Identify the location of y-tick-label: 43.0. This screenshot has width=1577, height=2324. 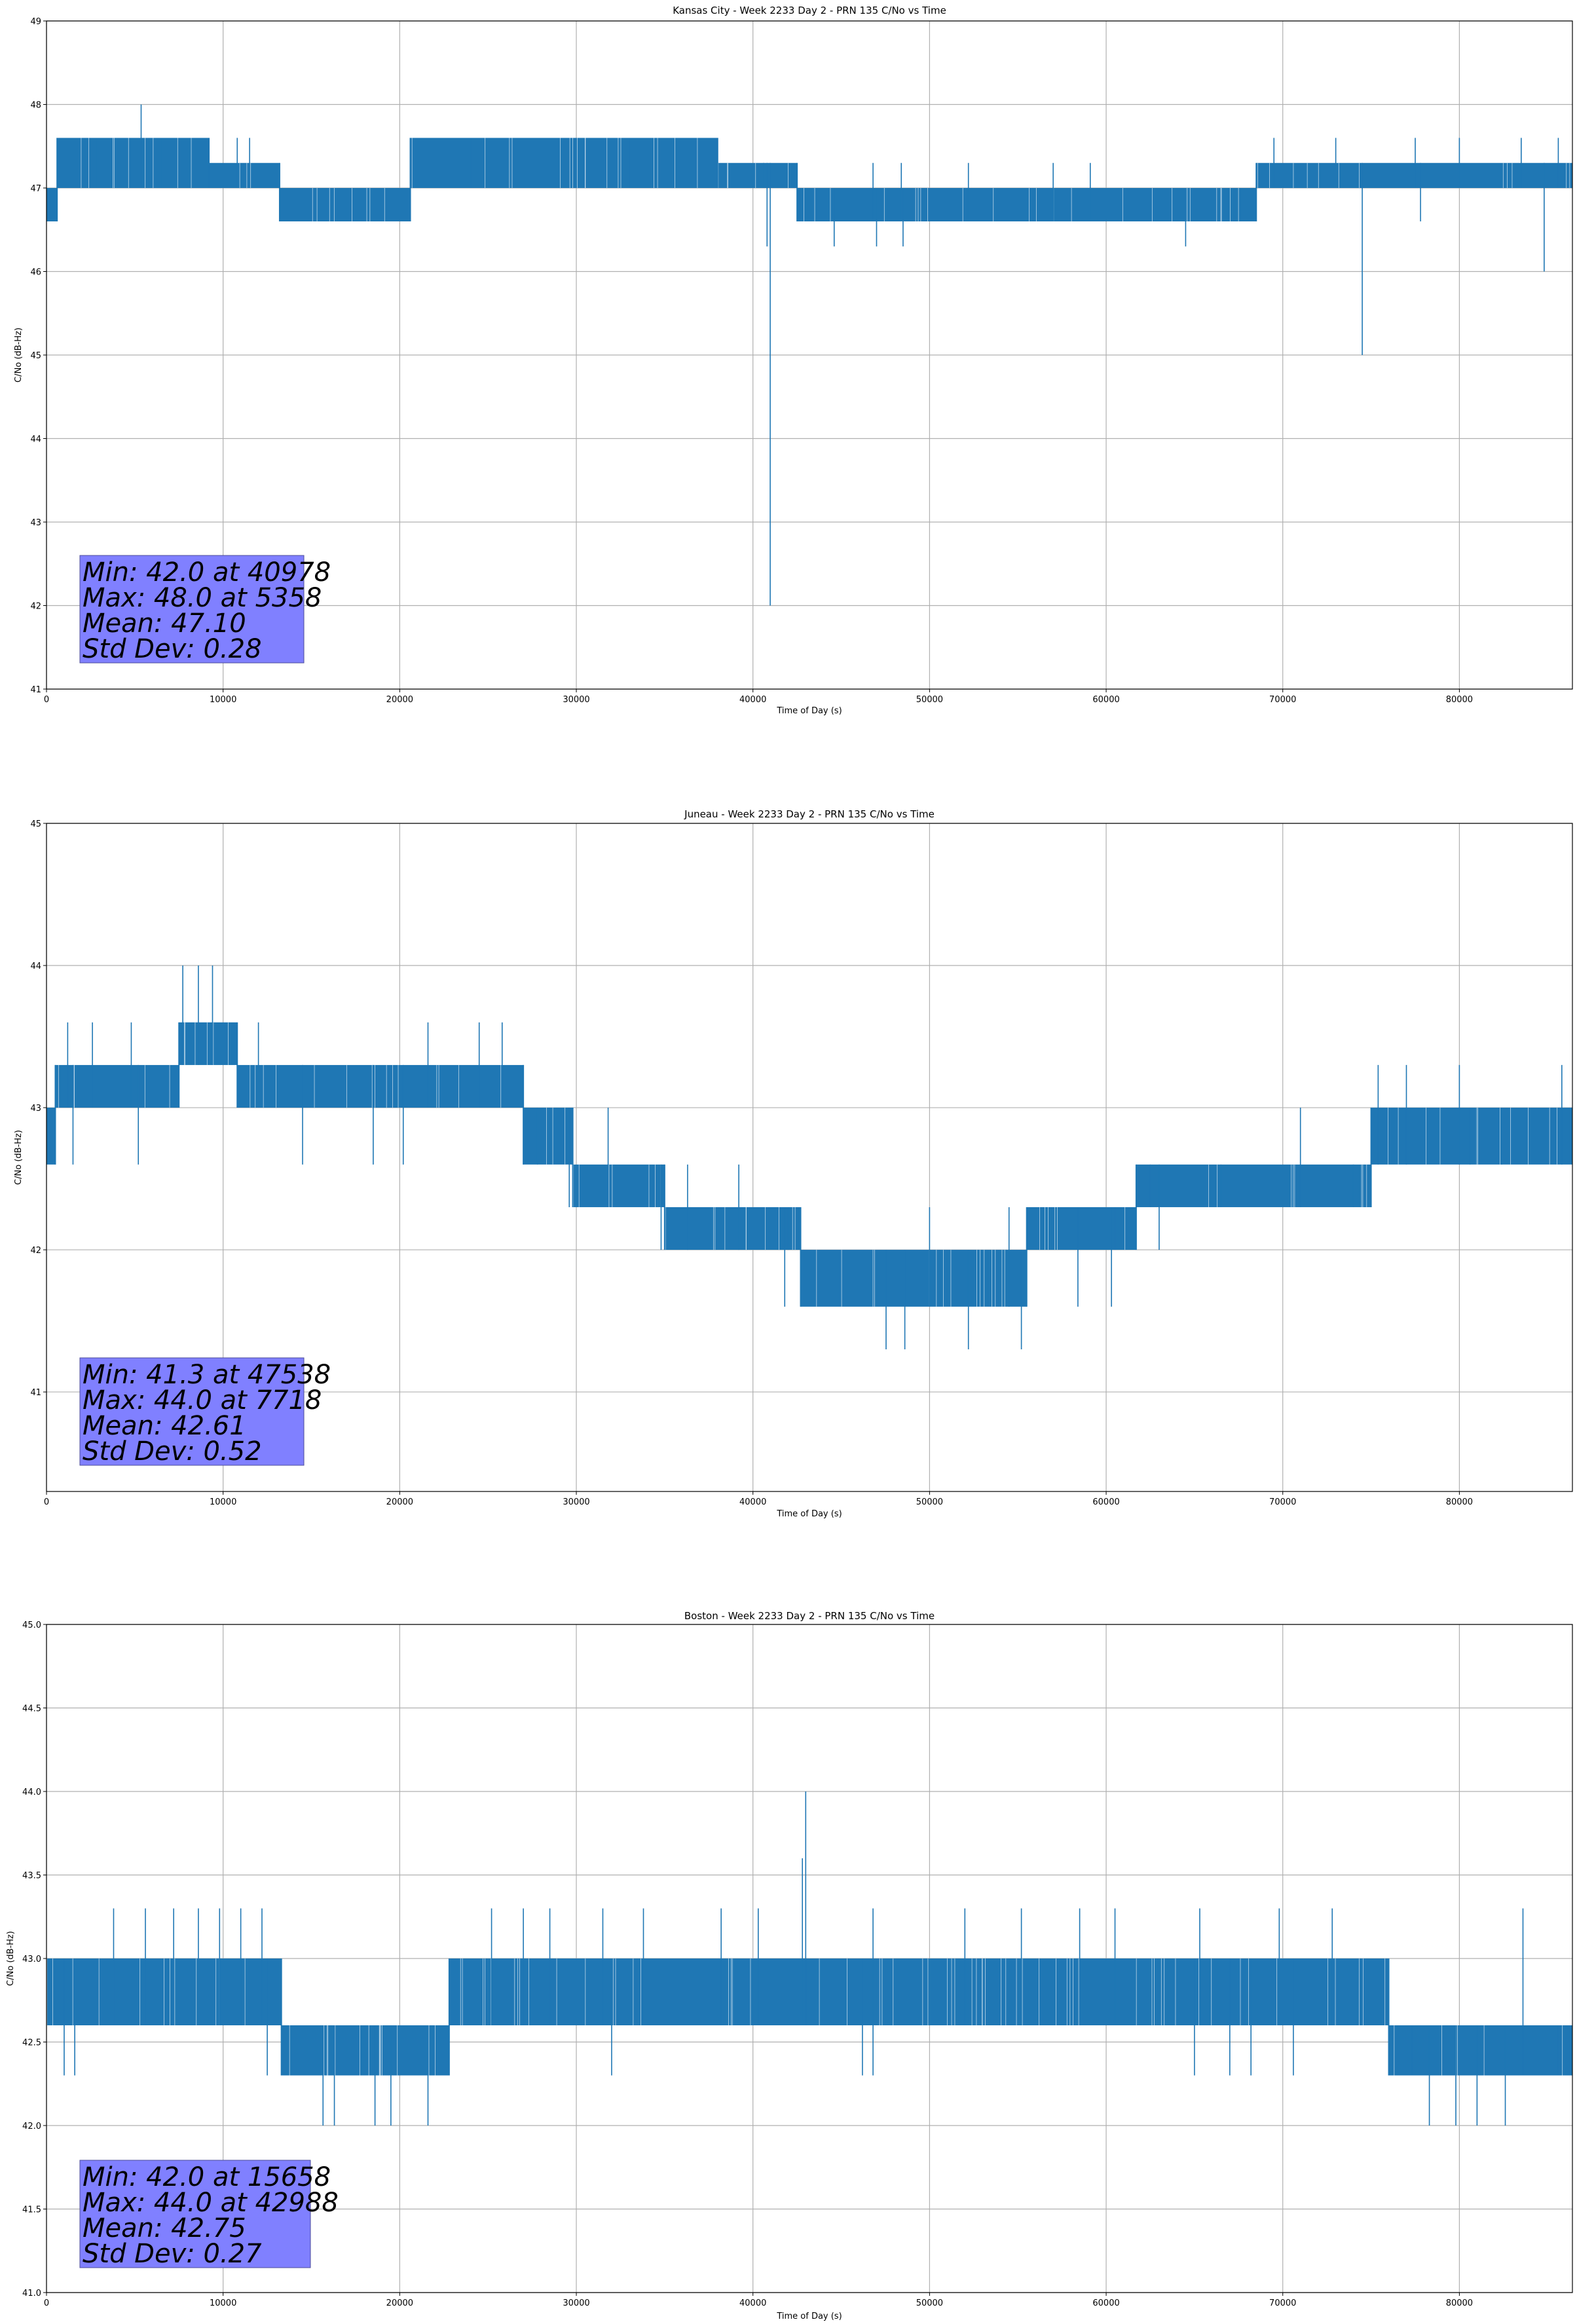
(31, 1959).